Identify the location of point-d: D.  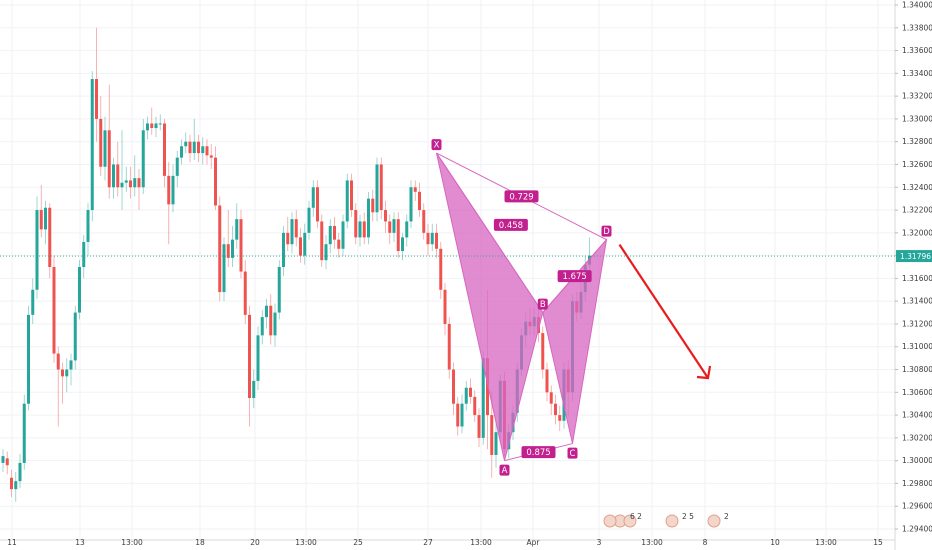
(606, 232).